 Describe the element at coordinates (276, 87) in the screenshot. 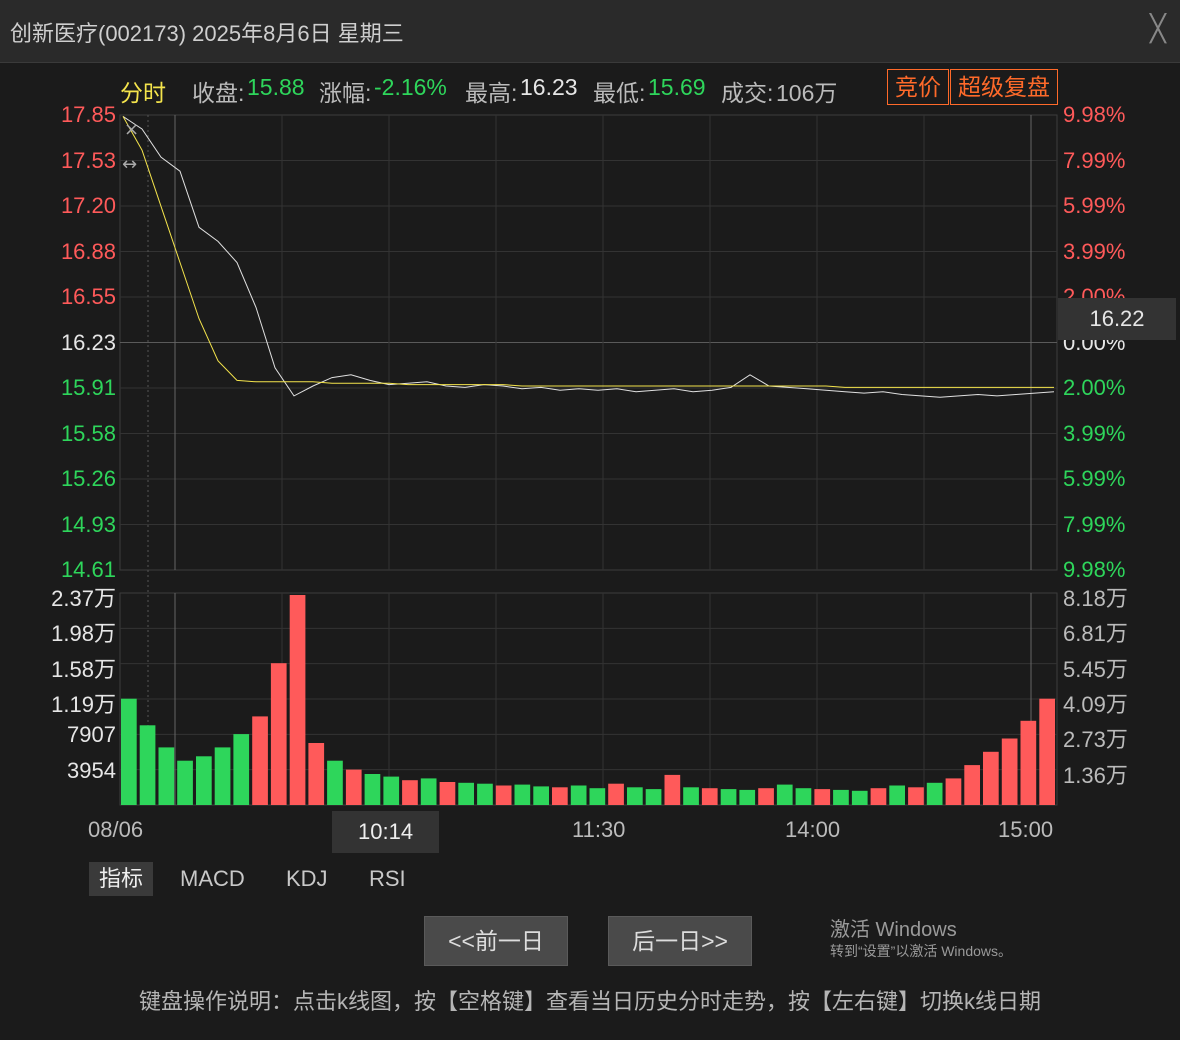

I see `close-value: 15.88` at that location.